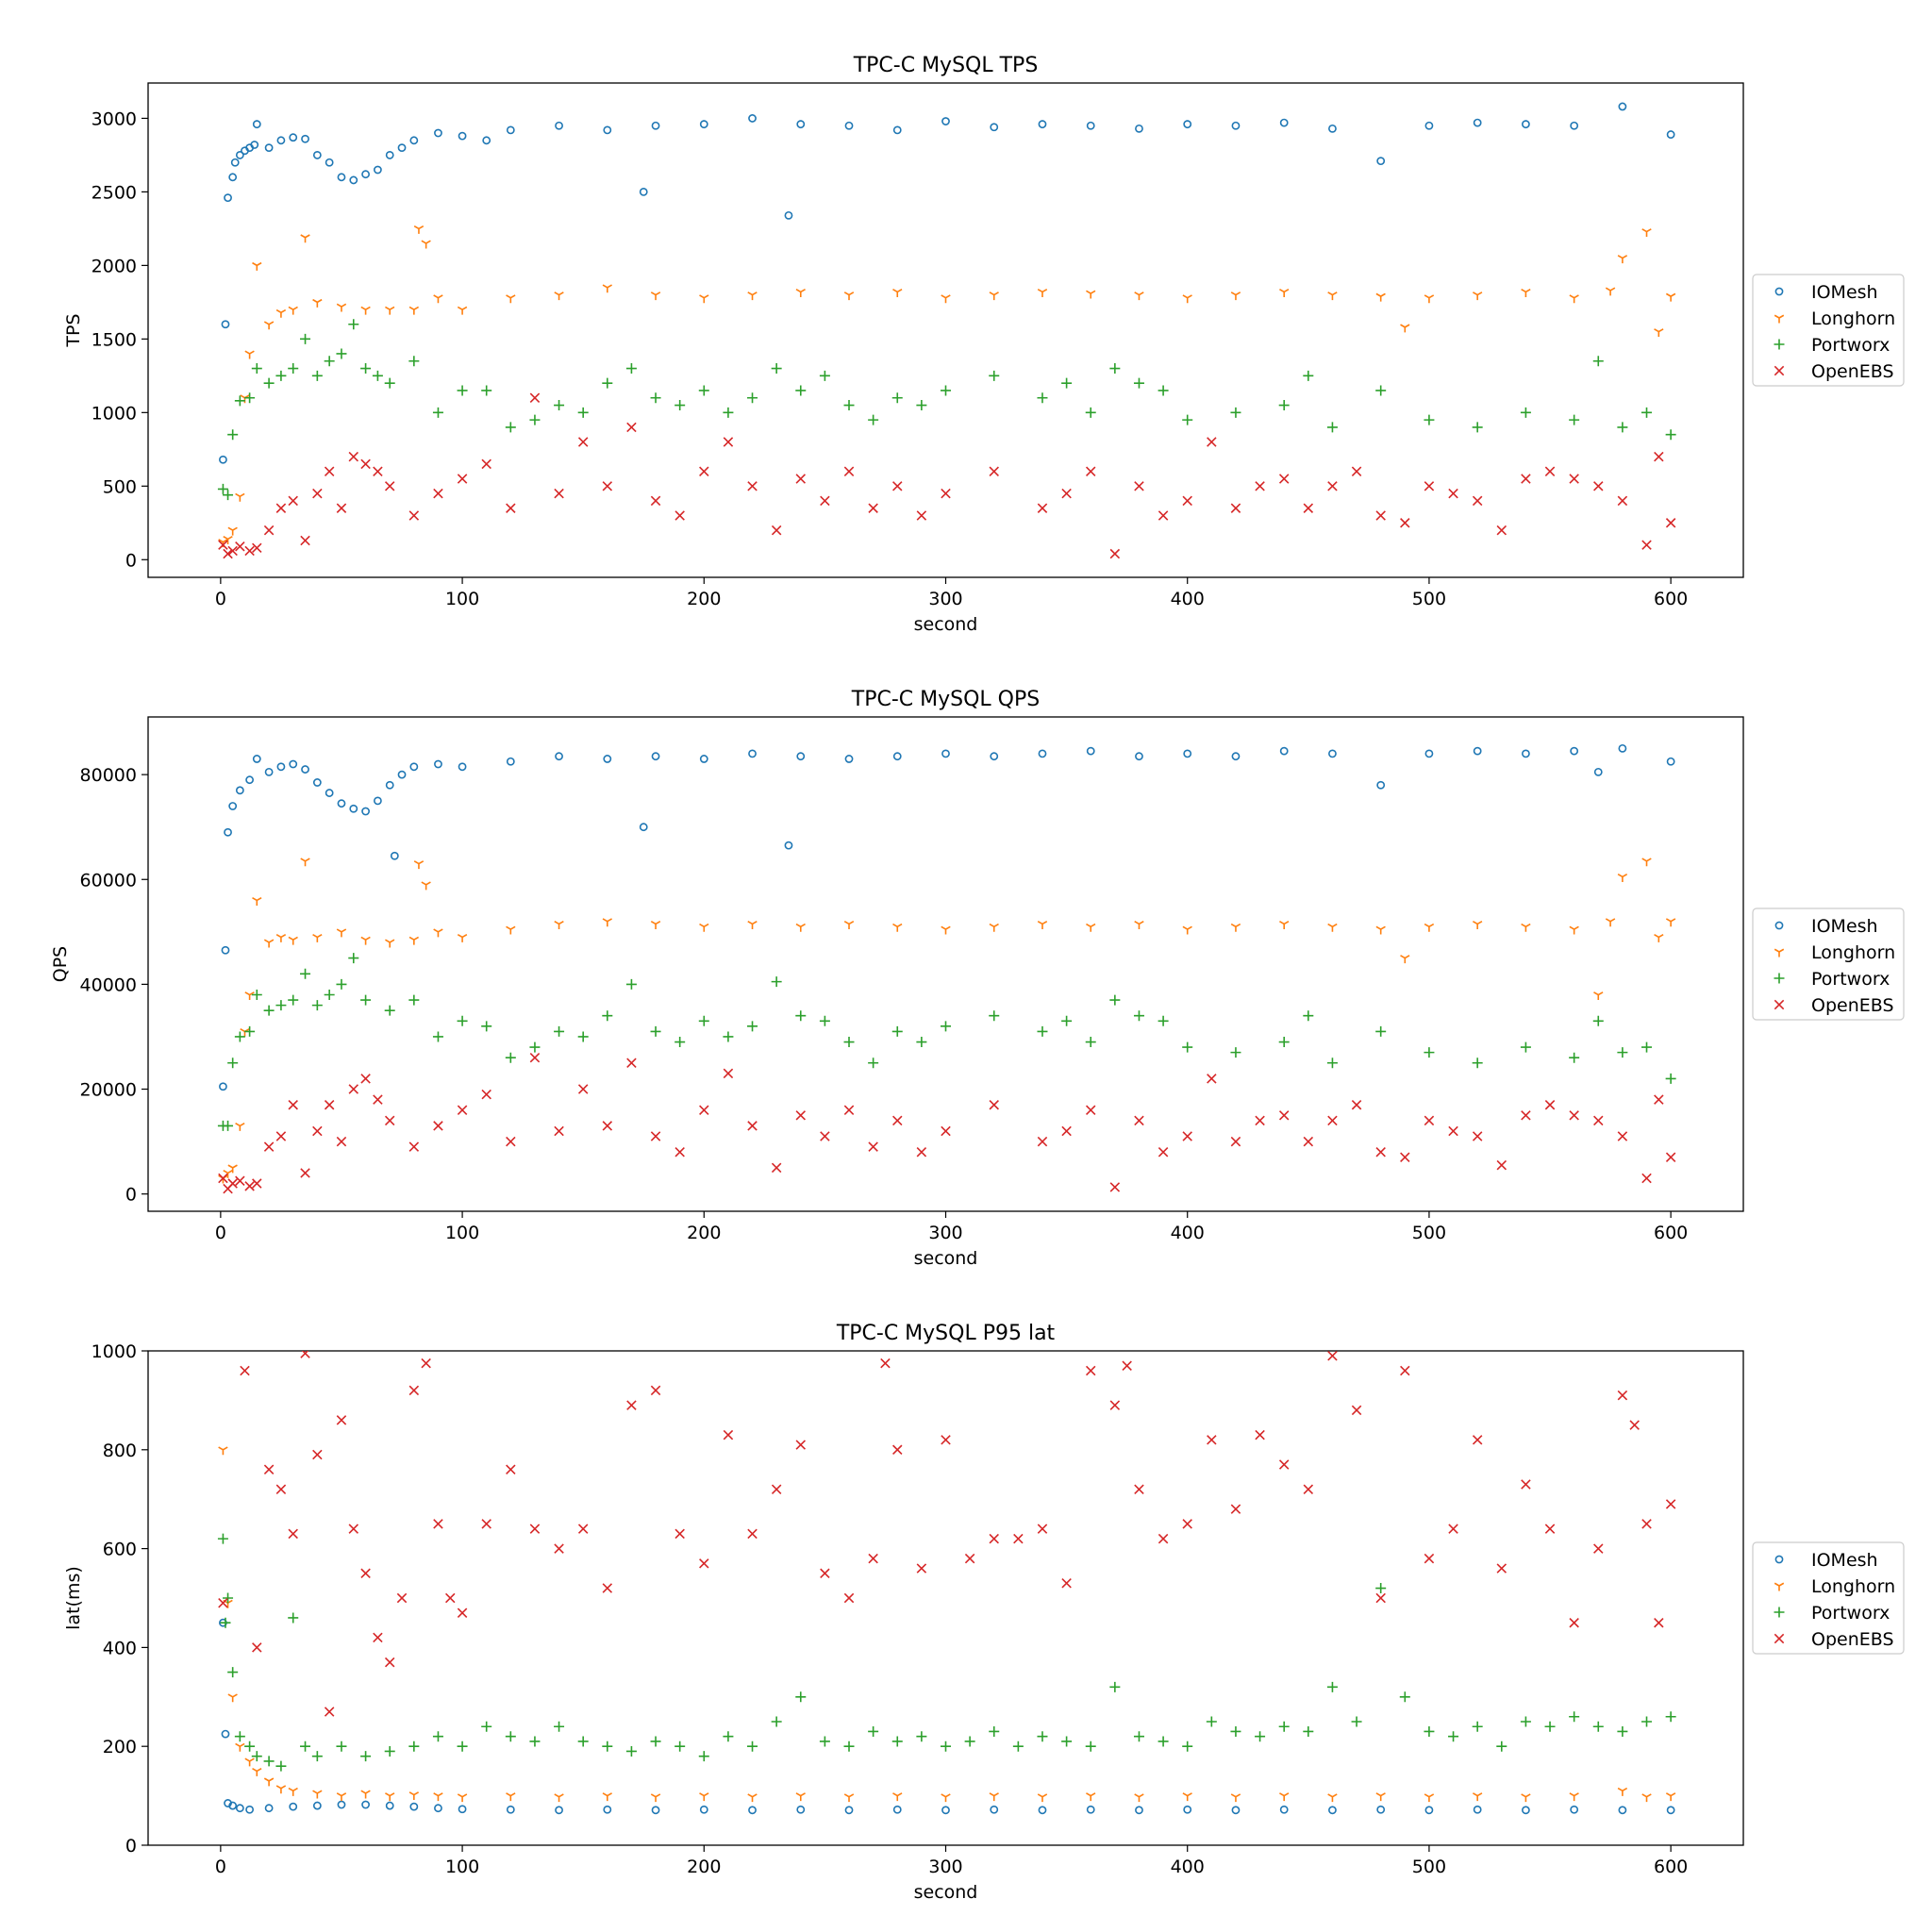 The image size is (1932, 1932). I want to click on x-axis-label: second, so click(946, 1893).